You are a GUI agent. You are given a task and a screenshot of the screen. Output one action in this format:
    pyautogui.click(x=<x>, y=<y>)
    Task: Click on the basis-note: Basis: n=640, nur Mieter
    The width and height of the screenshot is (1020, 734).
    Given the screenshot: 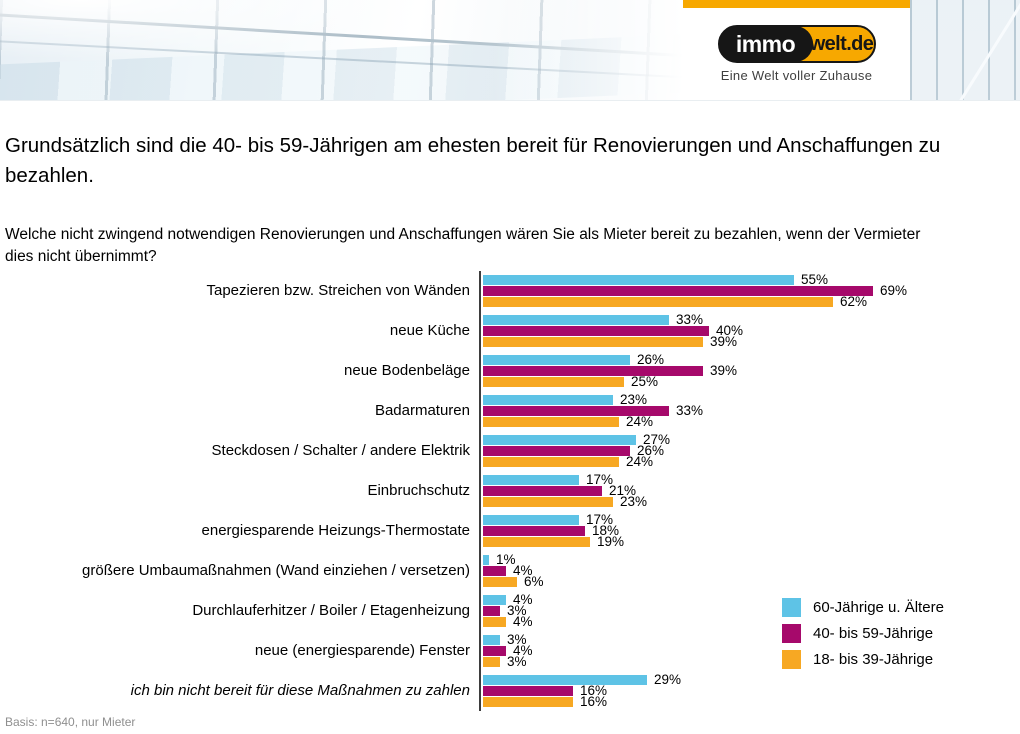 What is the action you would take?
    pyautogui.click(x=70, y=721)
    